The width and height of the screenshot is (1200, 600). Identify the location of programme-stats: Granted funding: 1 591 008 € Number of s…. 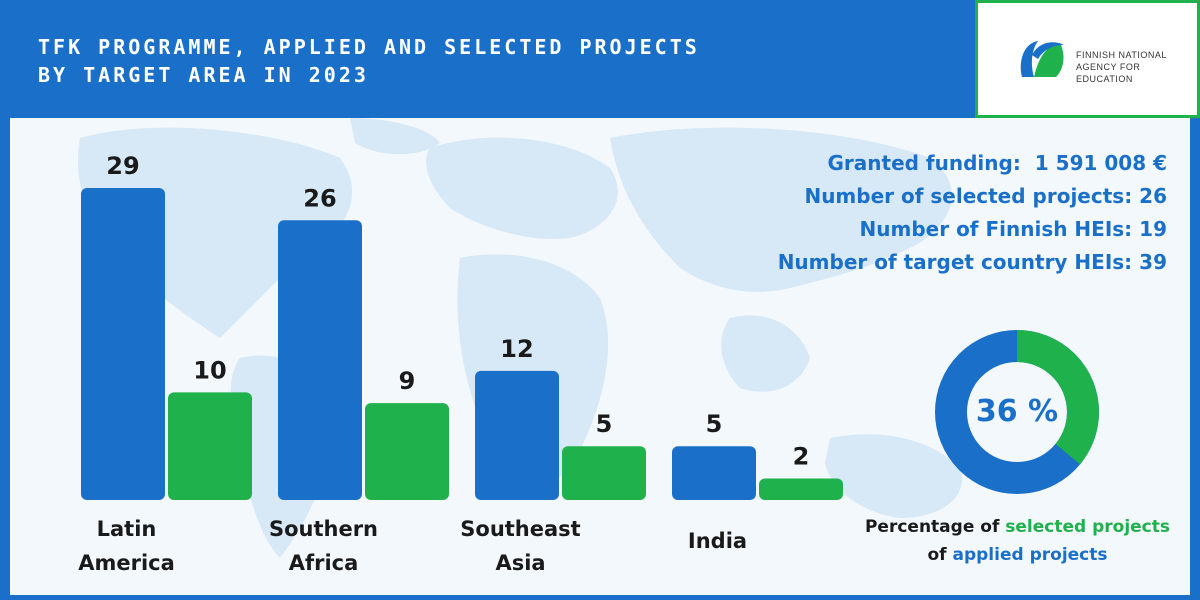
(972, 213).